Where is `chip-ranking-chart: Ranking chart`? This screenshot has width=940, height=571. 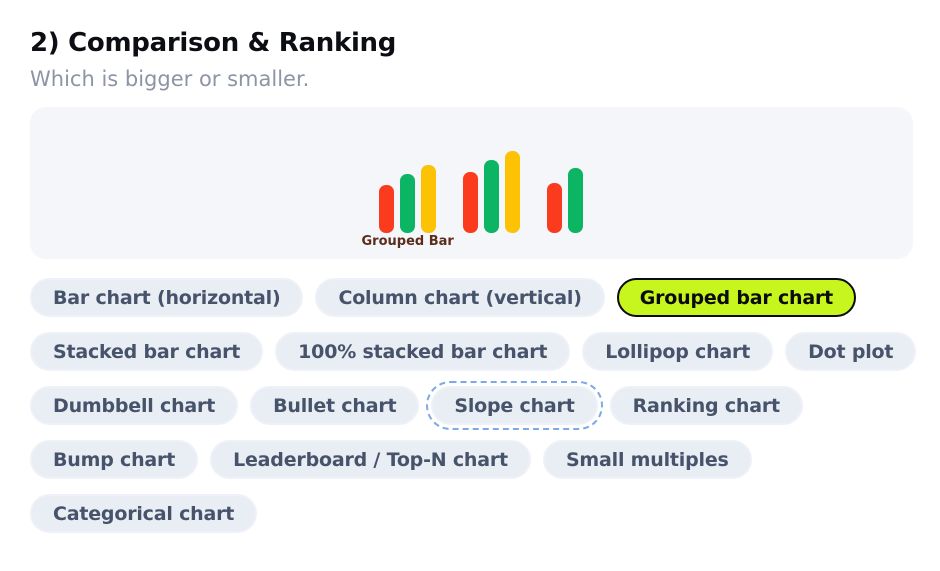 chip-ranking-chart: Ranking chart is located at coordinates (706, 405).